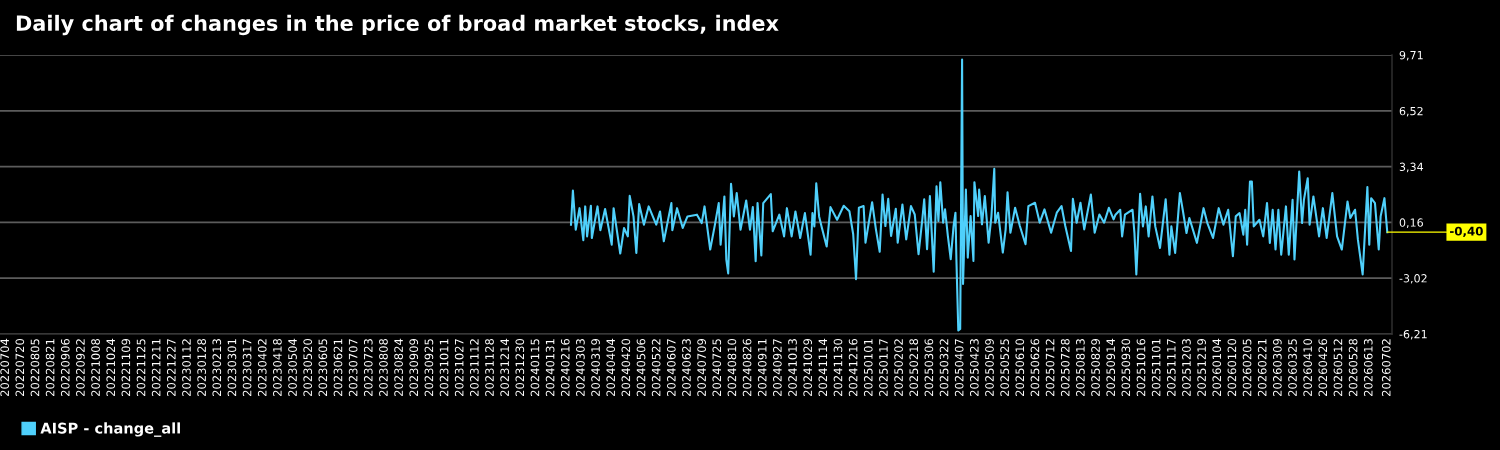  Describe the element at coordinates (5, 367) in the screenshot. I see `x-tick-label: 20220704` at that location.